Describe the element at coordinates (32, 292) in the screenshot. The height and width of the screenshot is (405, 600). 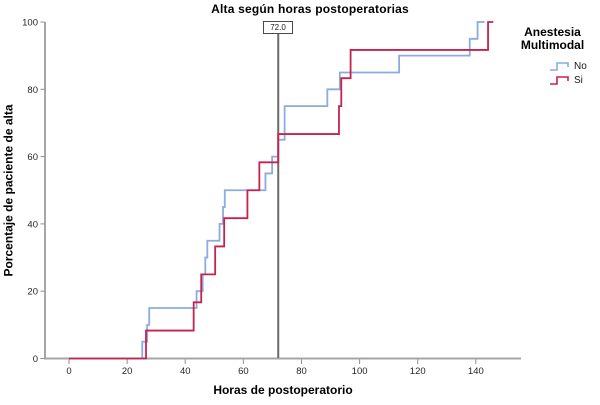
I see `y-tick-label: 20` at that location.